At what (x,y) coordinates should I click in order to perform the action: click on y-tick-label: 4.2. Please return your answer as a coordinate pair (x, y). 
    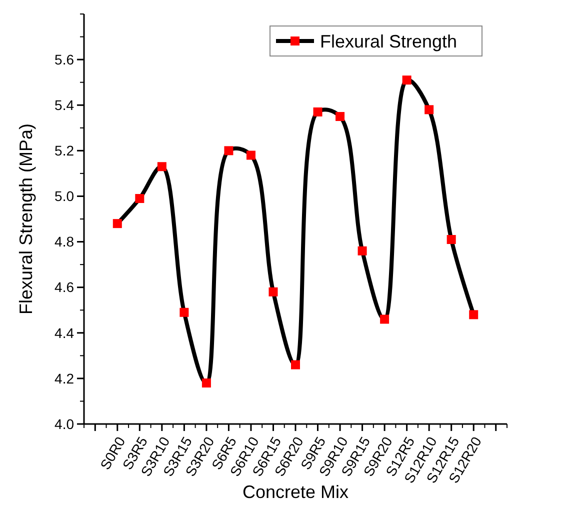
    Looking at the image, I should click on (64, 378).